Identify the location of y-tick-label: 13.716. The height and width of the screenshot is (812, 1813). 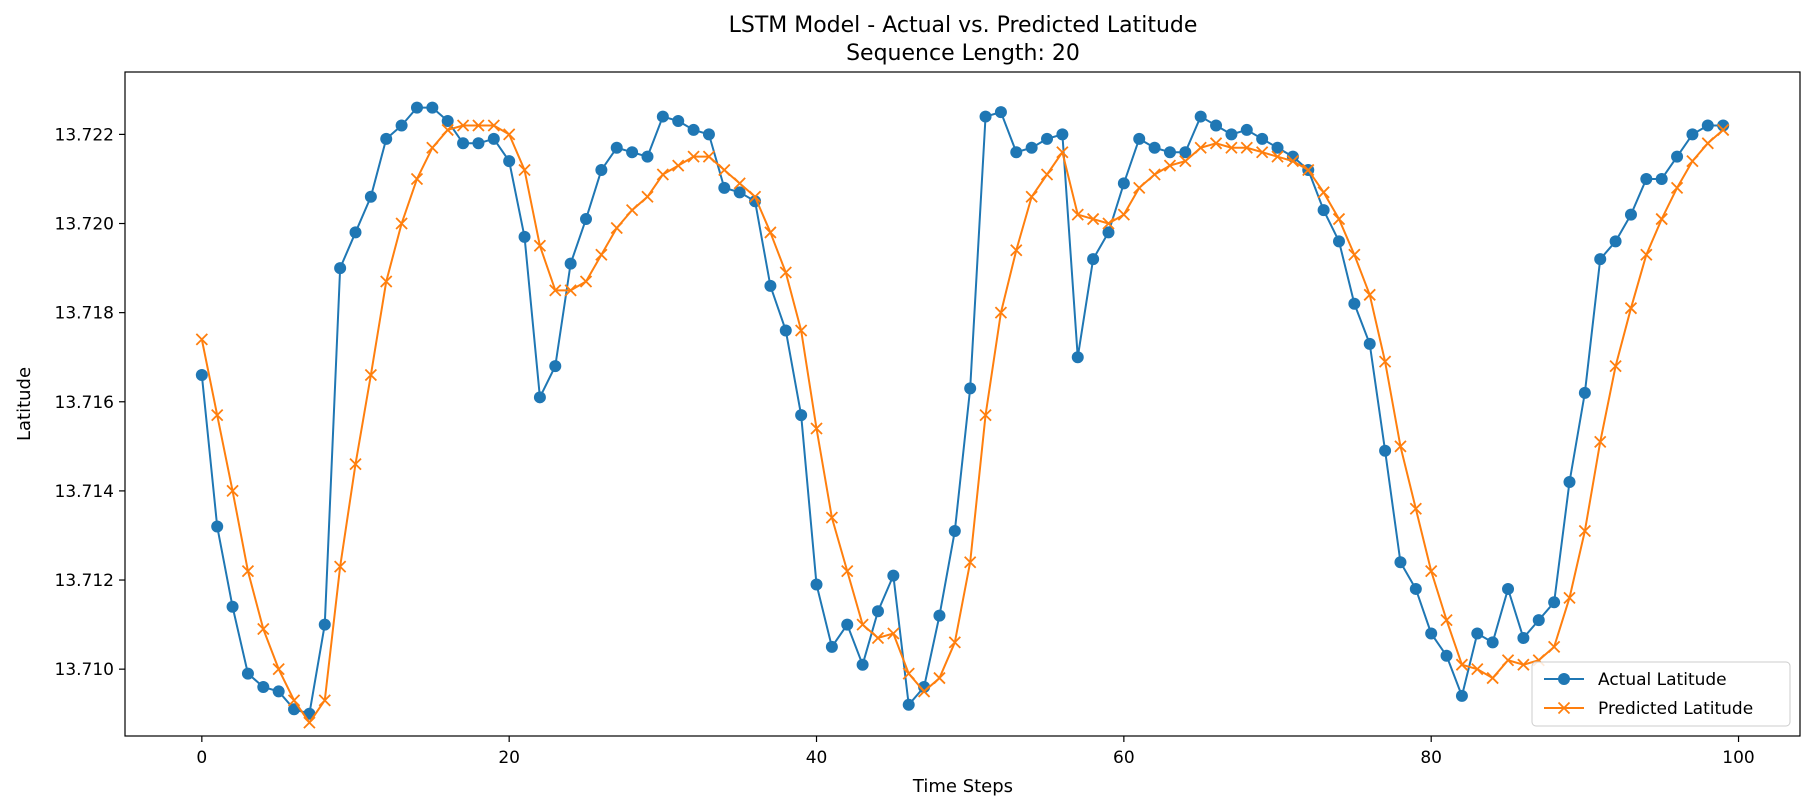
(84, 403).